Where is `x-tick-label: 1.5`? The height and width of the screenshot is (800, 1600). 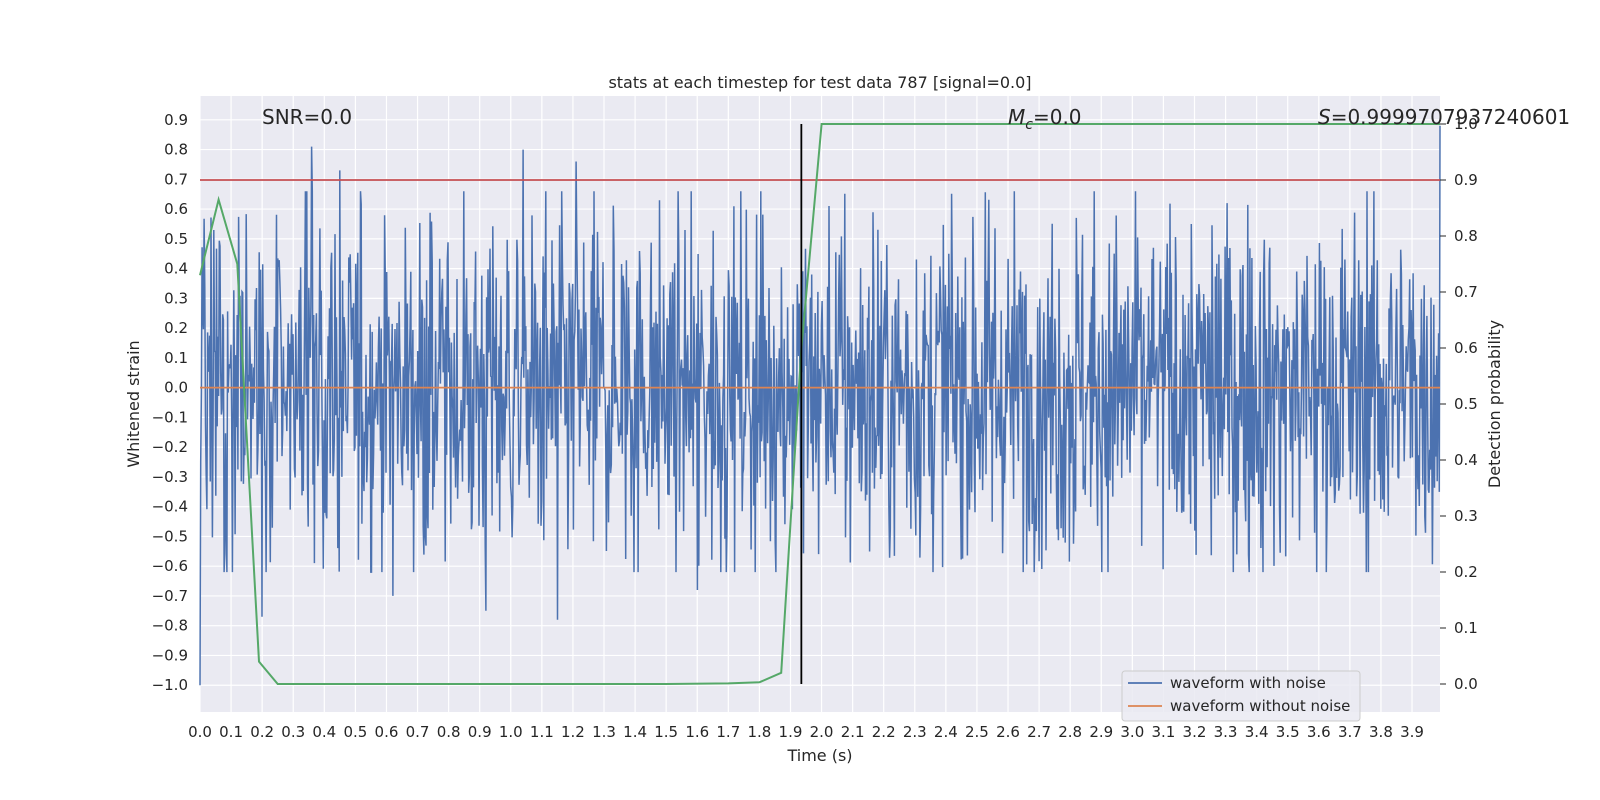 x-tick-label: 1.5 is located at coordinates (666, 732).